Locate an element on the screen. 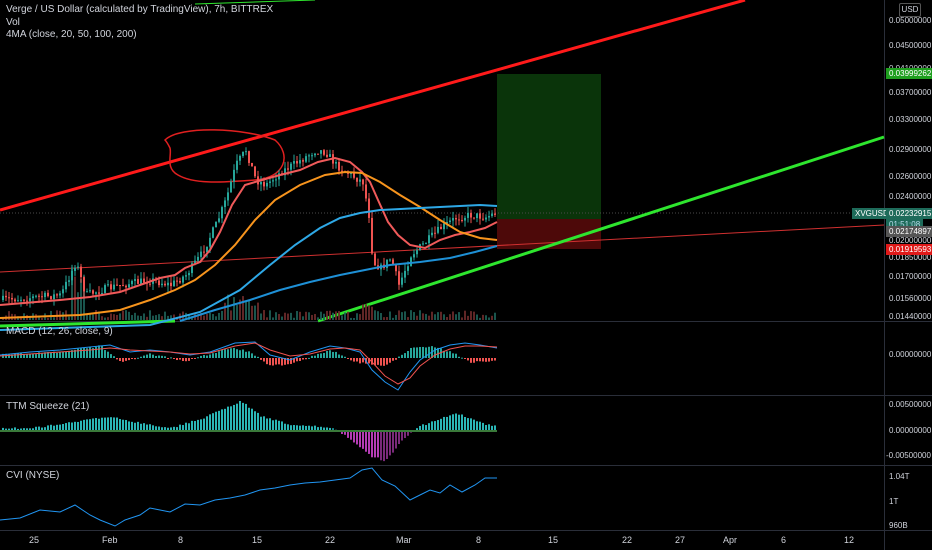  thin-trend-line is located at coordinates (442, 248).